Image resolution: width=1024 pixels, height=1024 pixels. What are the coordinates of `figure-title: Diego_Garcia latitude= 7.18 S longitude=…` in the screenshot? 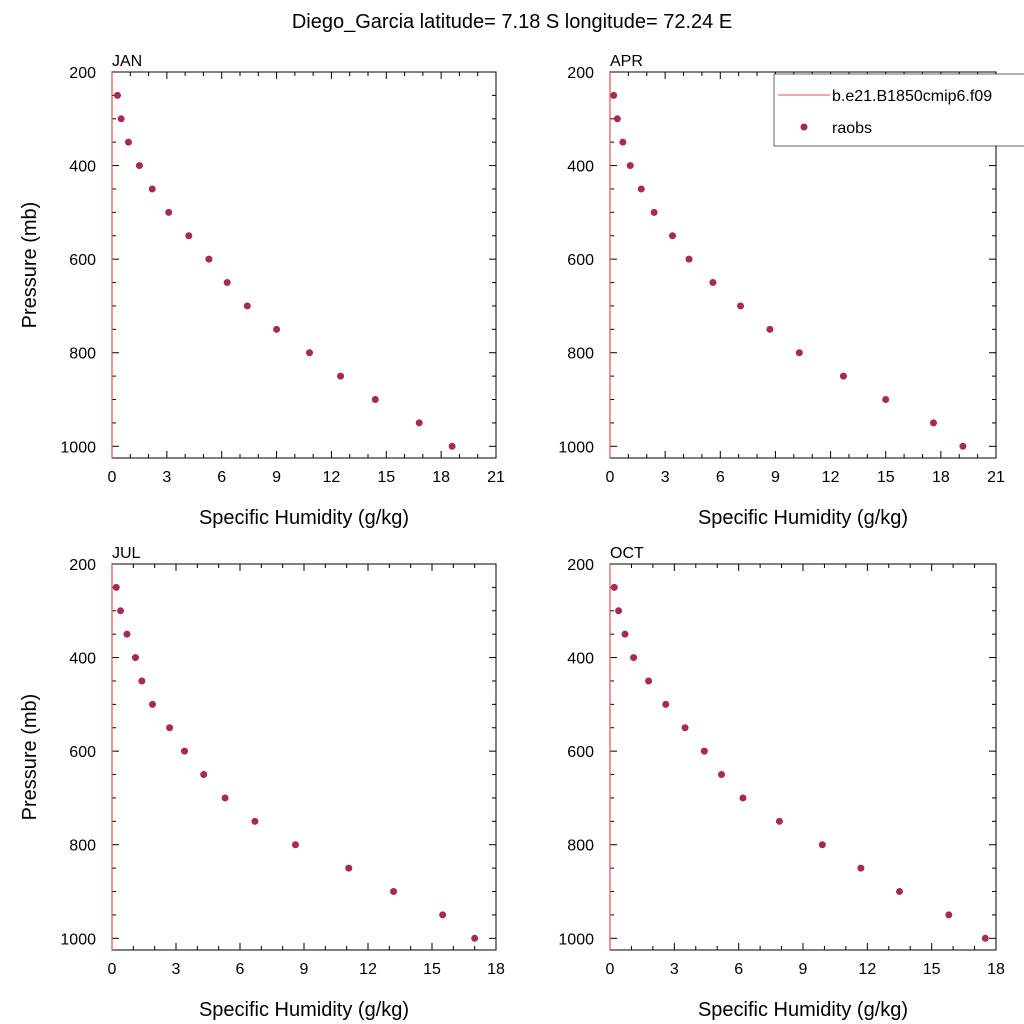 It's located at (512, 22).